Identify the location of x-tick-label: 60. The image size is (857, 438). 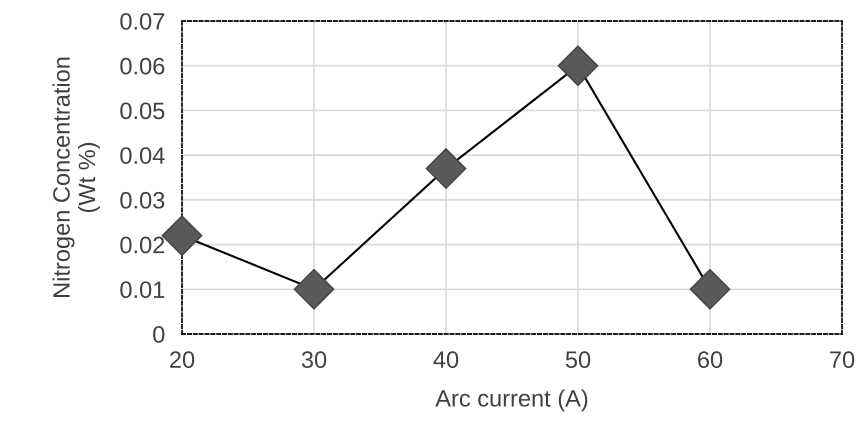
(710, 359).